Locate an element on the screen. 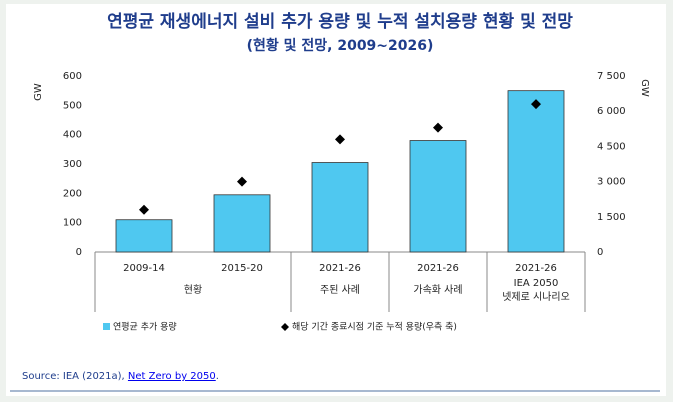 The height and width of the screenshot is (406, 673). chart-title: 연평균 재생에너지 설비 추가 용량 및 누적 설치용량 현황 및 전망 is located at coordinates (340, 22).